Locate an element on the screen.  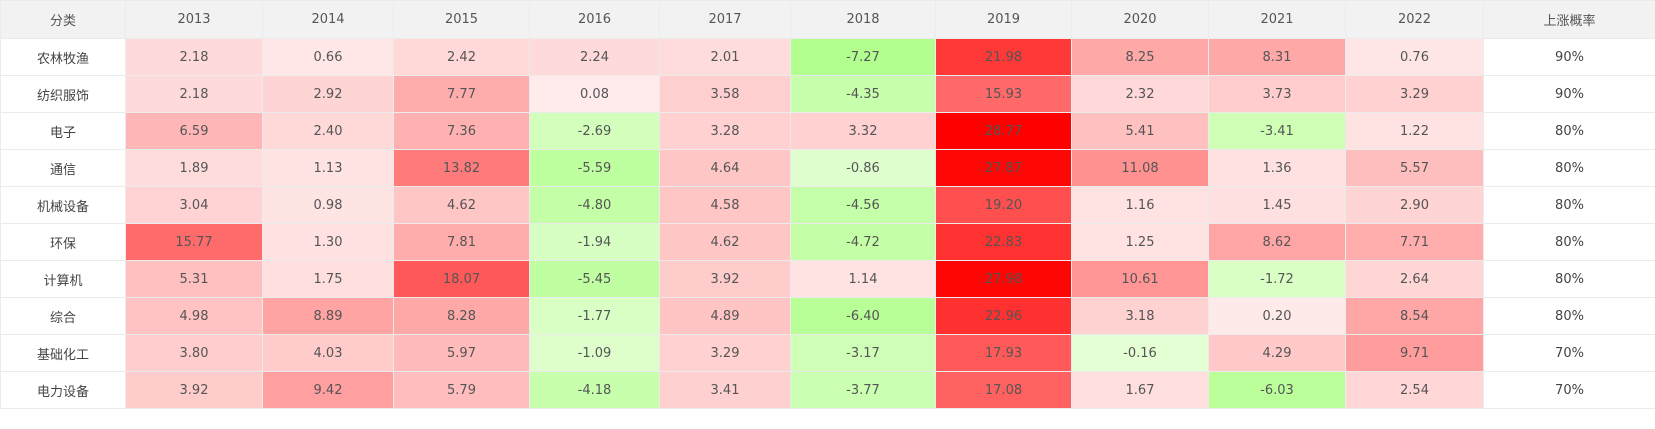
heat-cell: -1.94 is located at coordinates (594, 242).